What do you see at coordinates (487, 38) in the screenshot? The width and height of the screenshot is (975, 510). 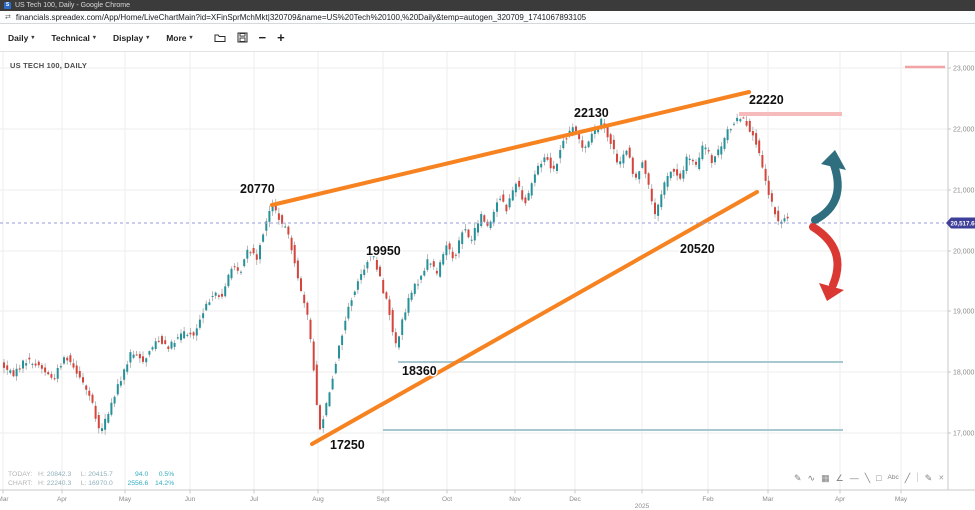 I see `chart-toolbar: Daily ▾ Technical ▾ Display ▾ More ▾ − +` at bounding box center [487, 38].